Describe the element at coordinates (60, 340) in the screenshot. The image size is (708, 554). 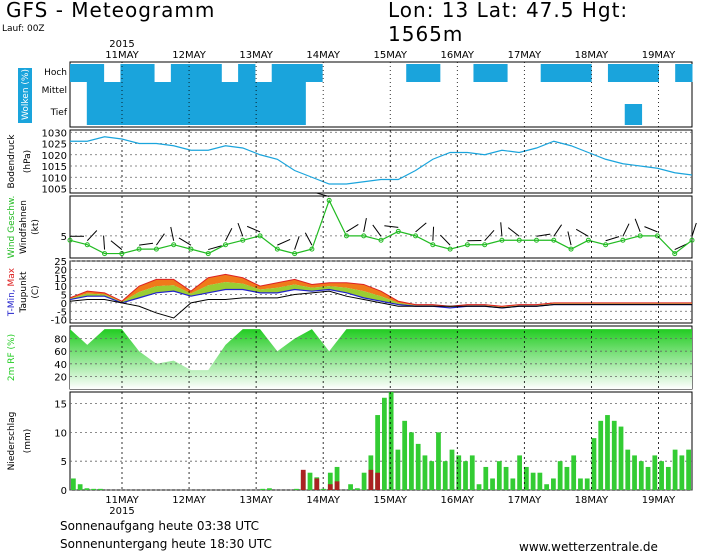
I see `rh-tick: 80` at that location.